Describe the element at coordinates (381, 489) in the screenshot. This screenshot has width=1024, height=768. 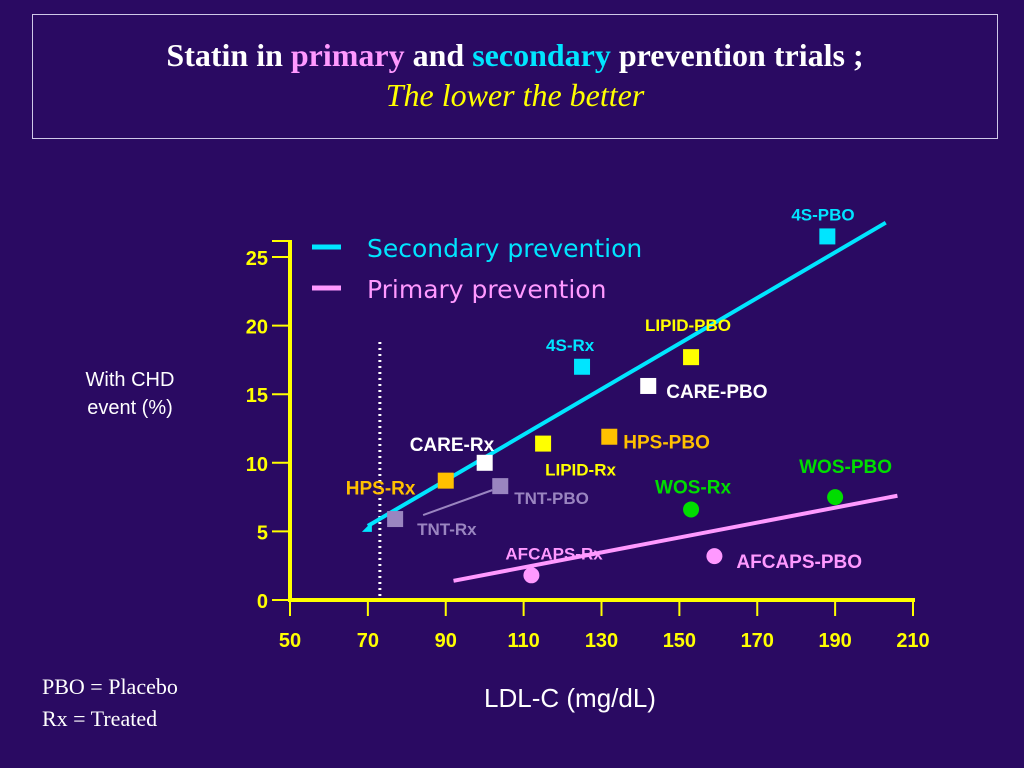
I see `label-hps-rx: HPS-Rx` at that location.